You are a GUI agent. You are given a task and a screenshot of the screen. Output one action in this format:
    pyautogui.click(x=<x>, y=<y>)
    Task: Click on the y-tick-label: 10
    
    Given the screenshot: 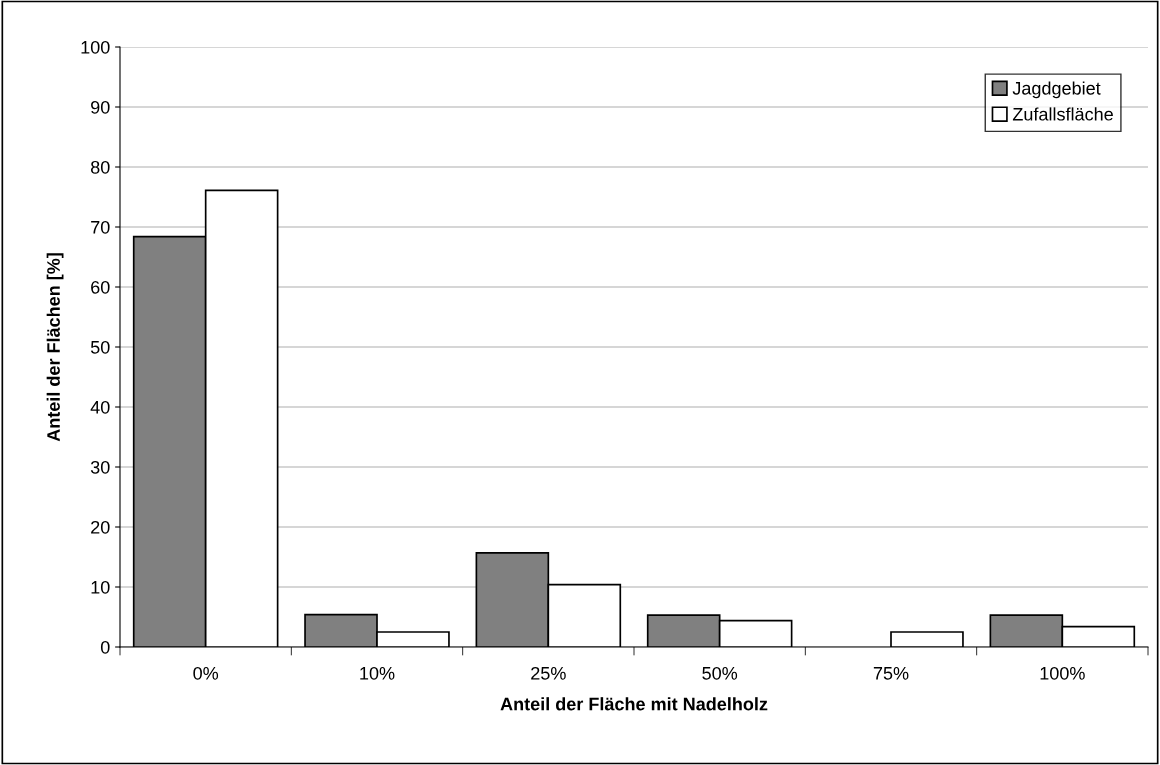 What is the action you would take?
    pyautogui.click(x=100, y=587)
    